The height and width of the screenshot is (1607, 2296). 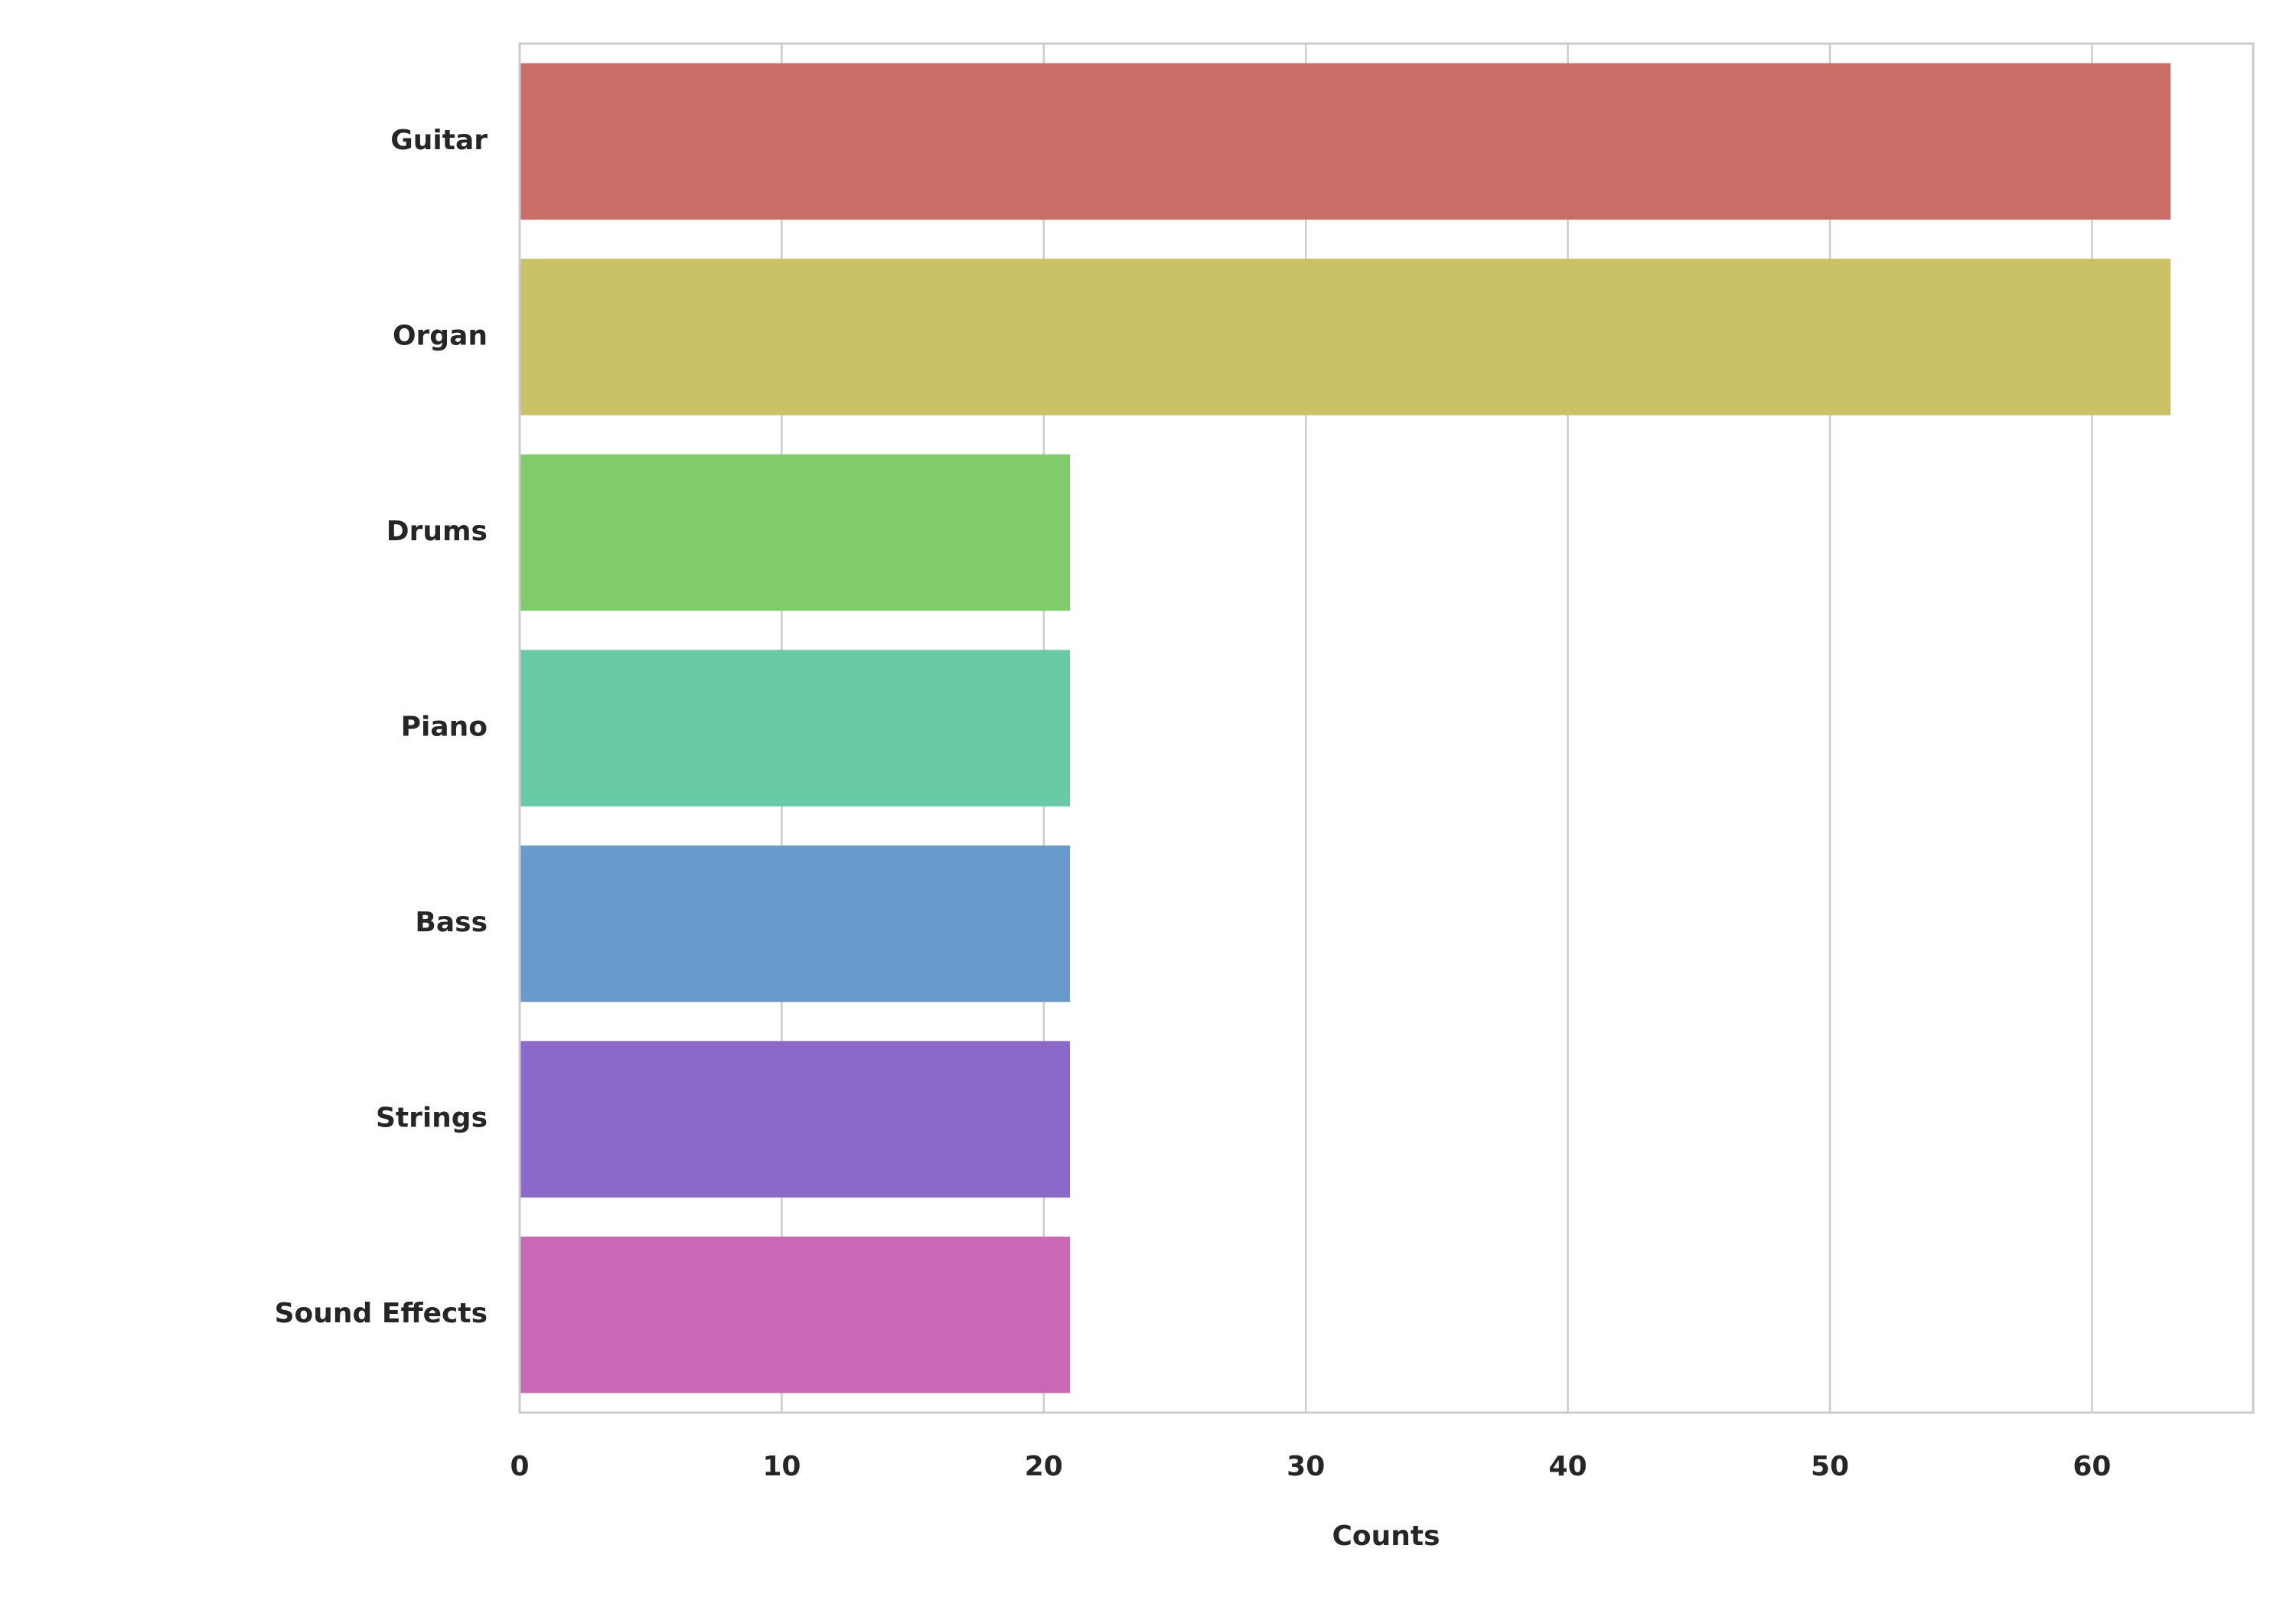 What do you see at coordinates (1386, 1536) in the screenshot?
I see `x-axis-label: Counts` at bounding box center [1386, 1536].